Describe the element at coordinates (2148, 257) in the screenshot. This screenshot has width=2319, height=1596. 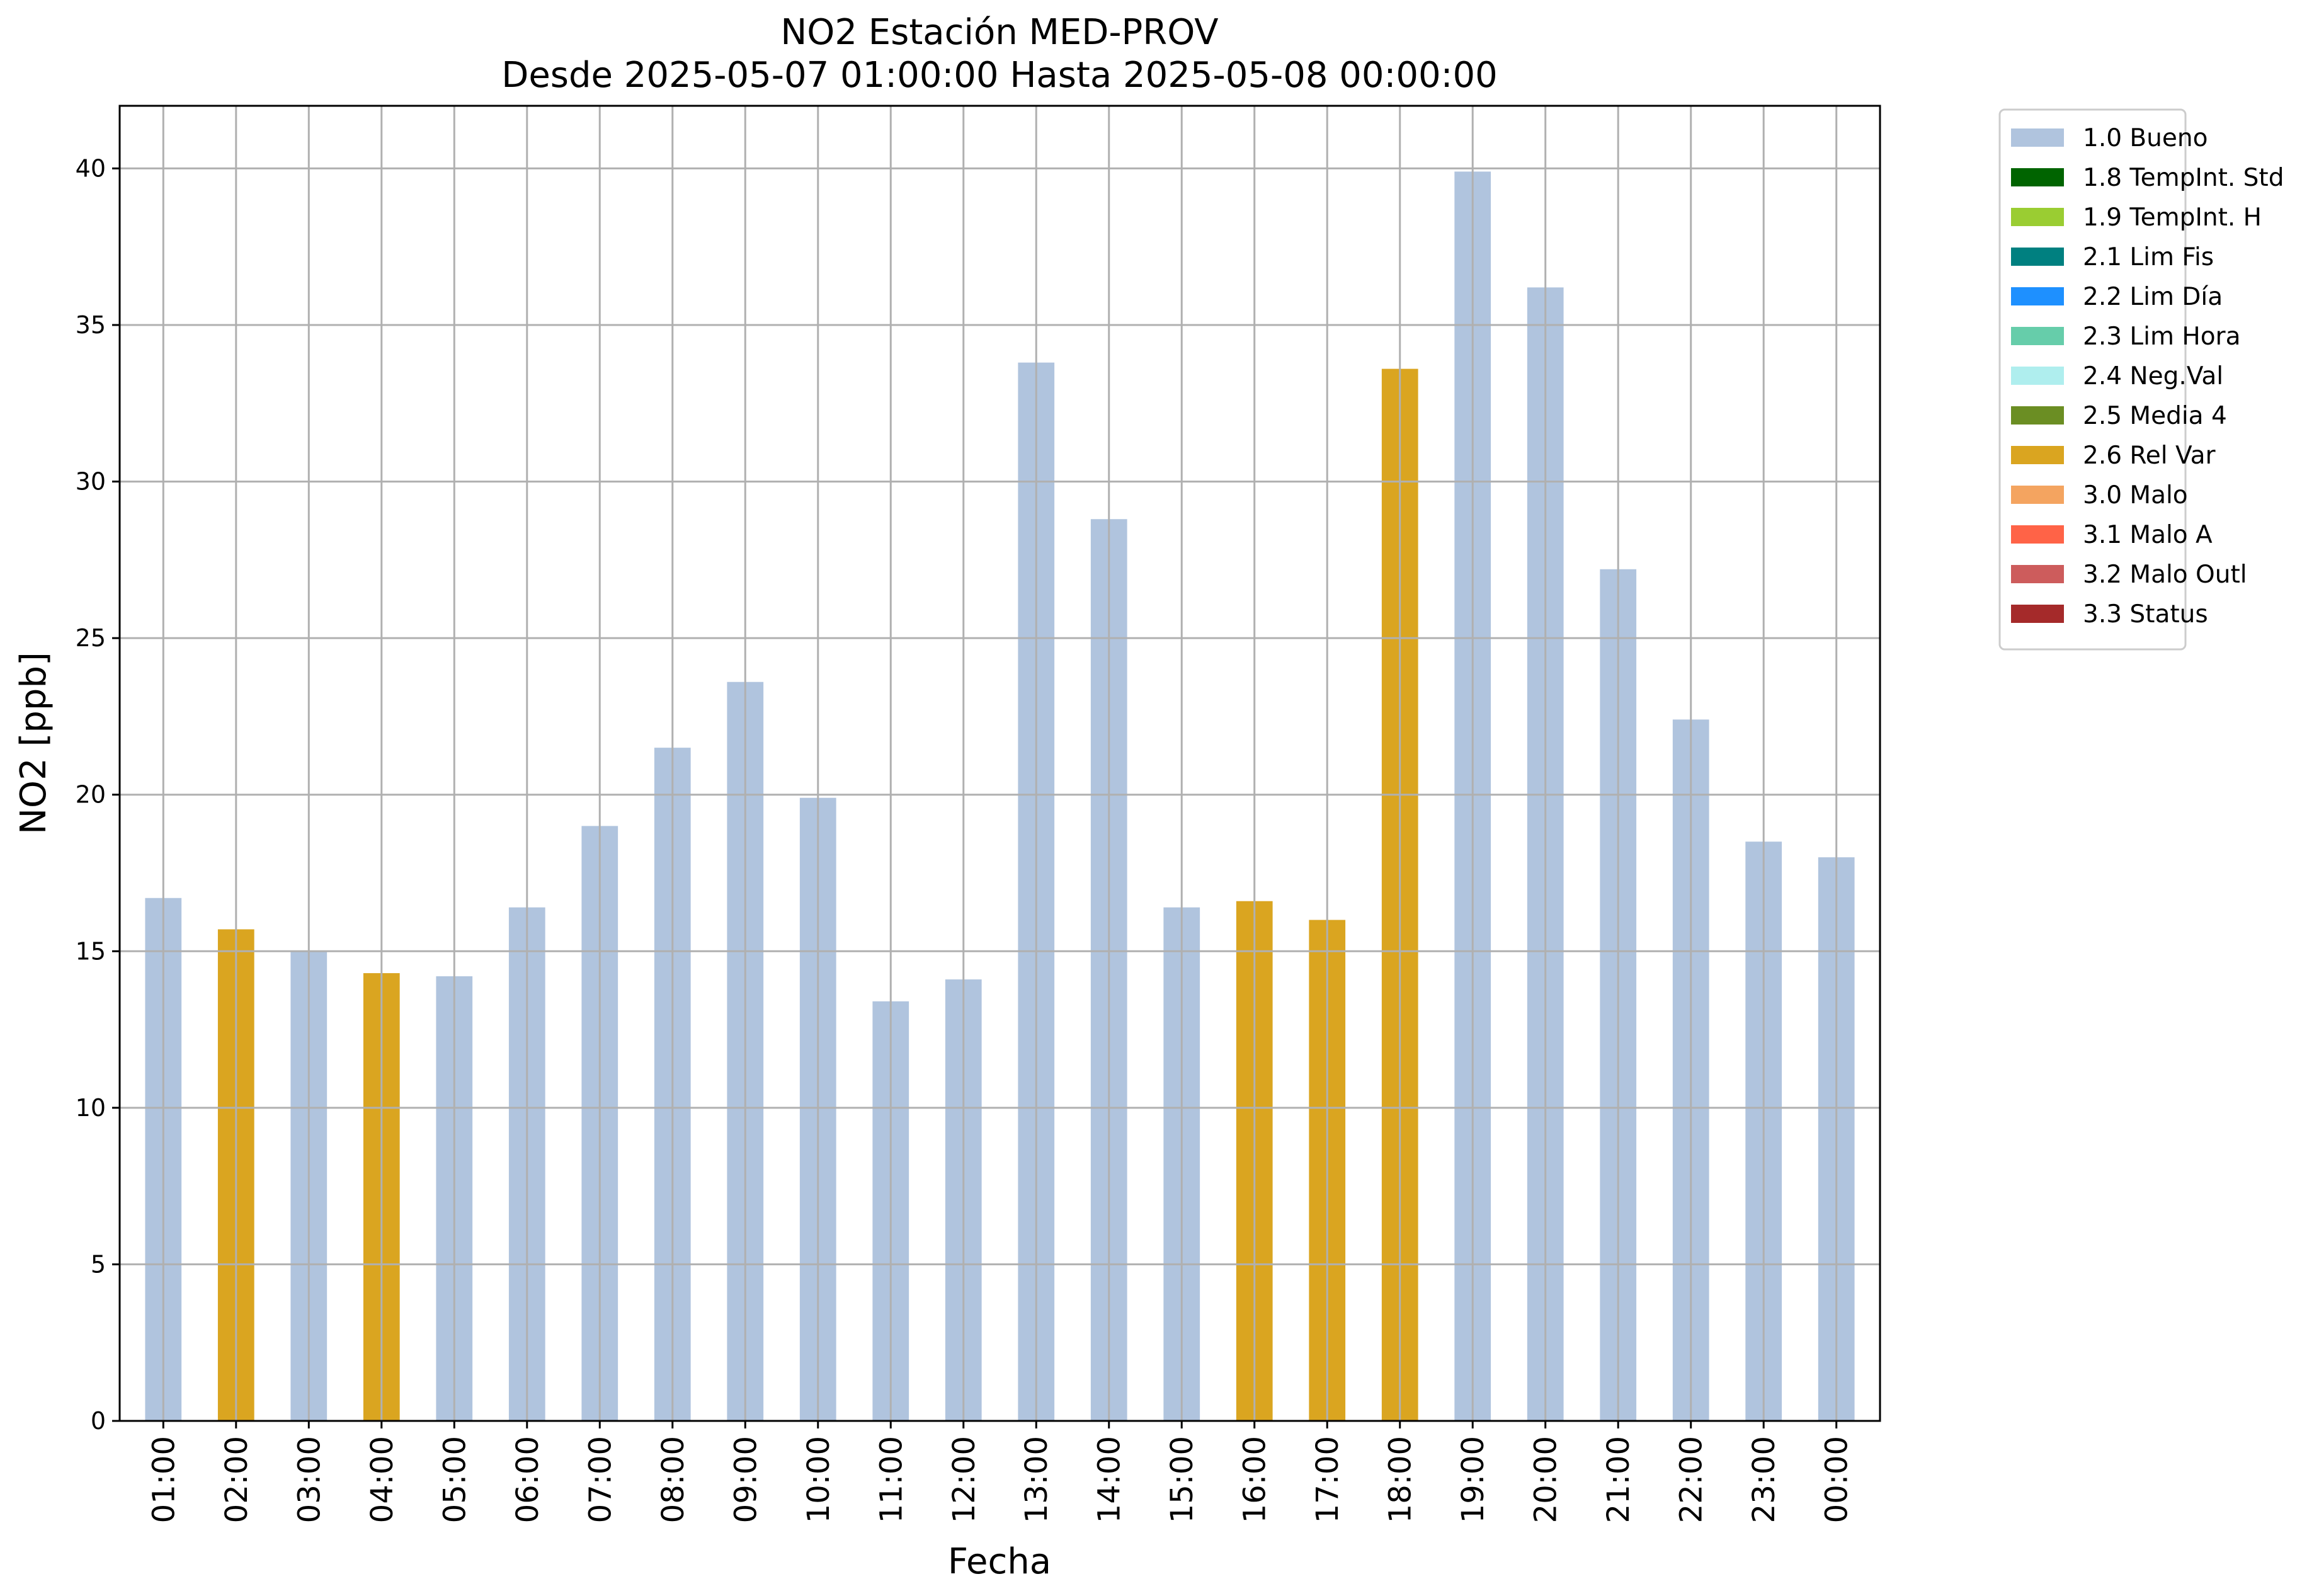
I see `legend-label: 2.1 Lim Fis` at that location.